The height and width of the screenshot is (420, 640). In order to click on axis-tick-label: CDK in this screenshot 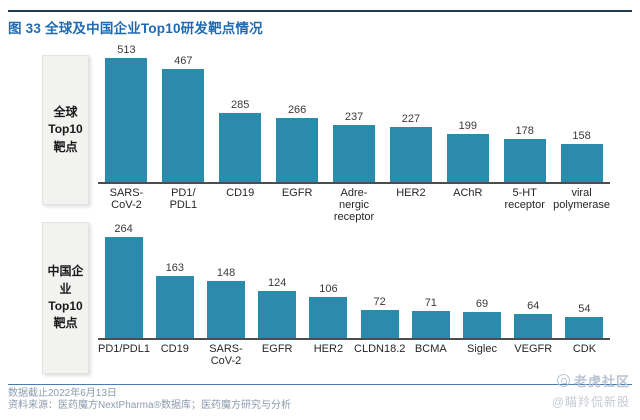, I will do `click(584, 349)`.